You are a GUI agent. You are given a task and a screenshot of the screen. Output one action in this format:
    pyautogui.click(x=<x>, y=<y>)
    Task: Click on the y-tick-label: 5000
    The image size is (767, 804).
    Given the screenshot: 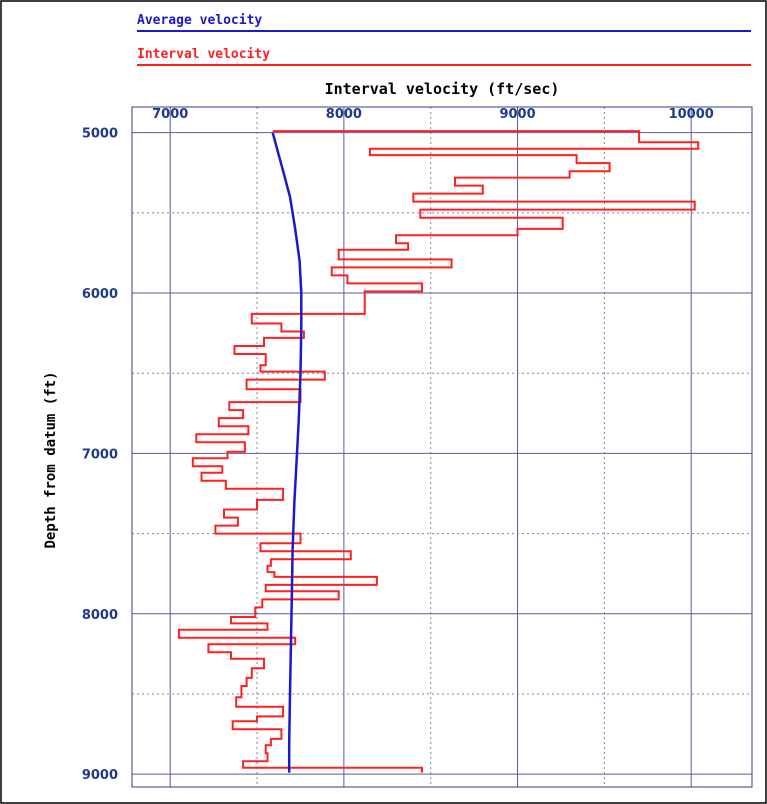 What is the action you would take?
    pyautogui.click(x=100, y=134)
    